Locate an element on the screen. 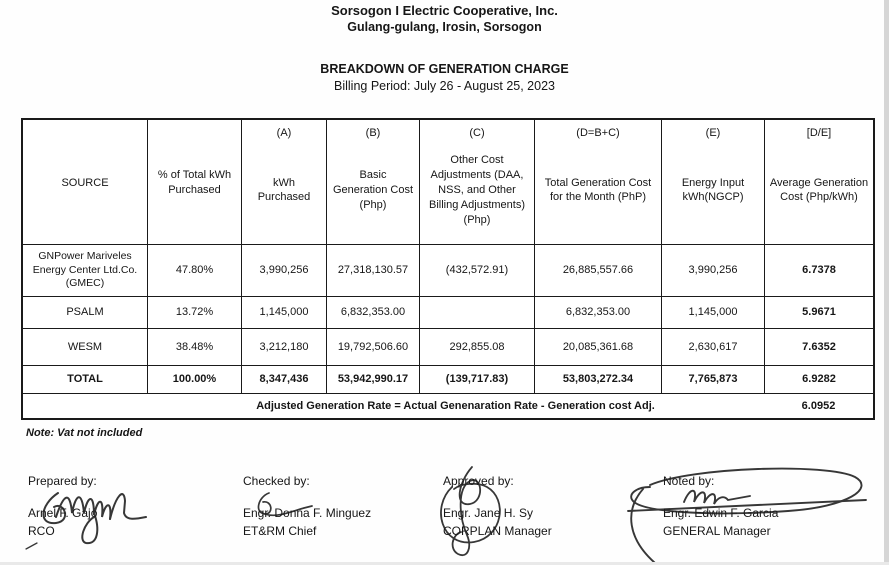 This screenshot has width=889, height=565. column-header-kwh-purchased: (A) kWh Purchased is located at coordinates (283, 182).